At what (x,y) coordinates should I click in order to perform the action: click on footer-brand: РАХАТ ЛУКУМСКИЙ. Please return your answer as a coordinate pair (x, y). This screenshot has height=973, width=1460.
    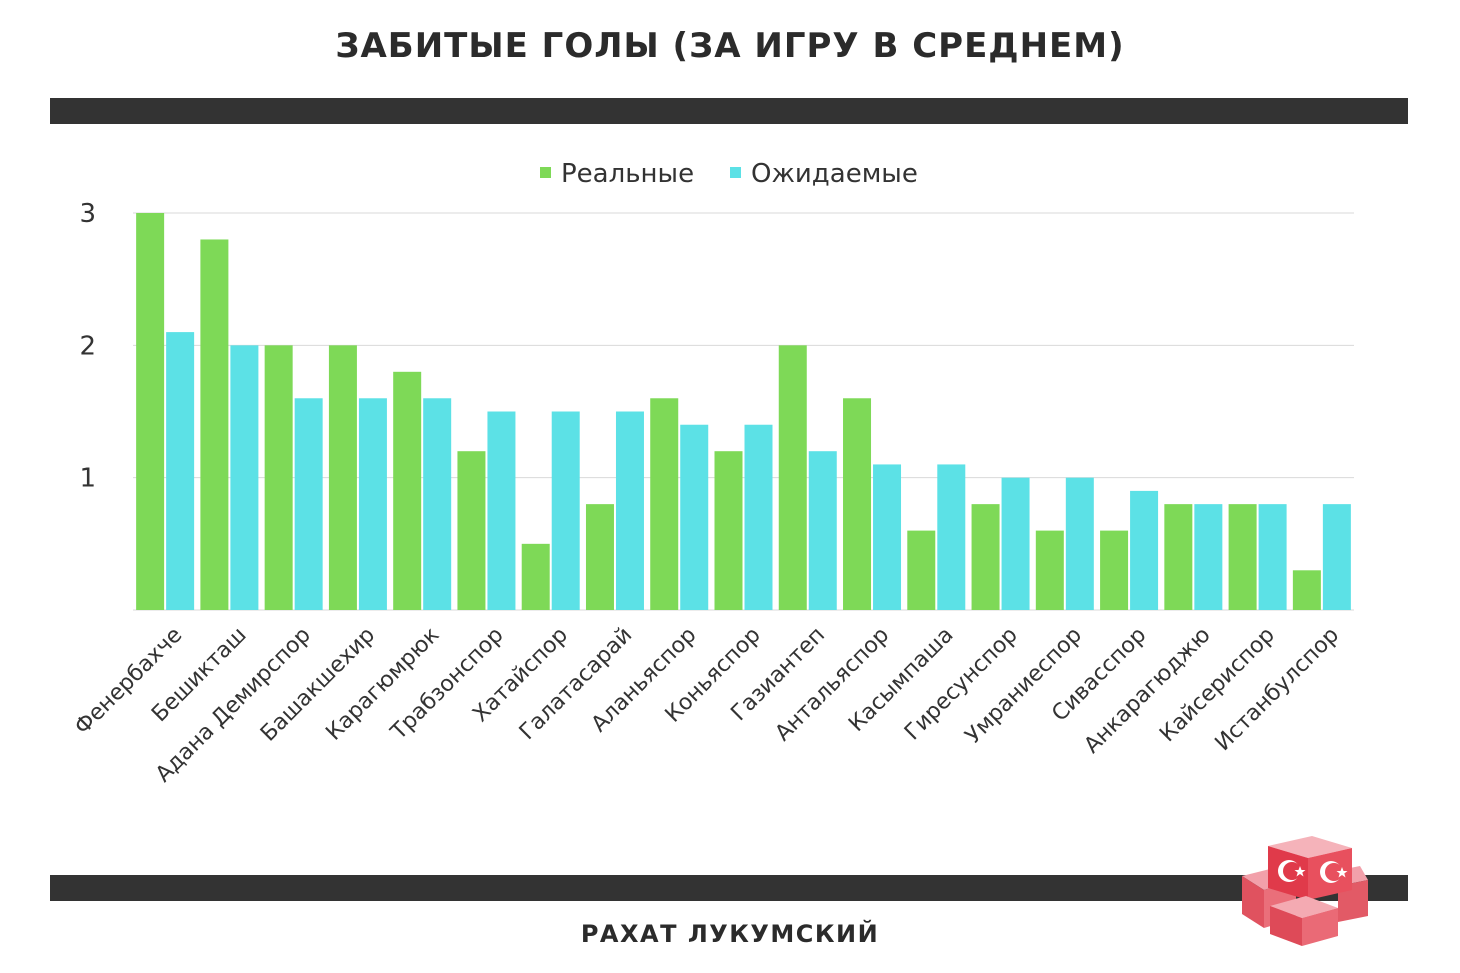
    Looking at the image, I should click on (730, 934).